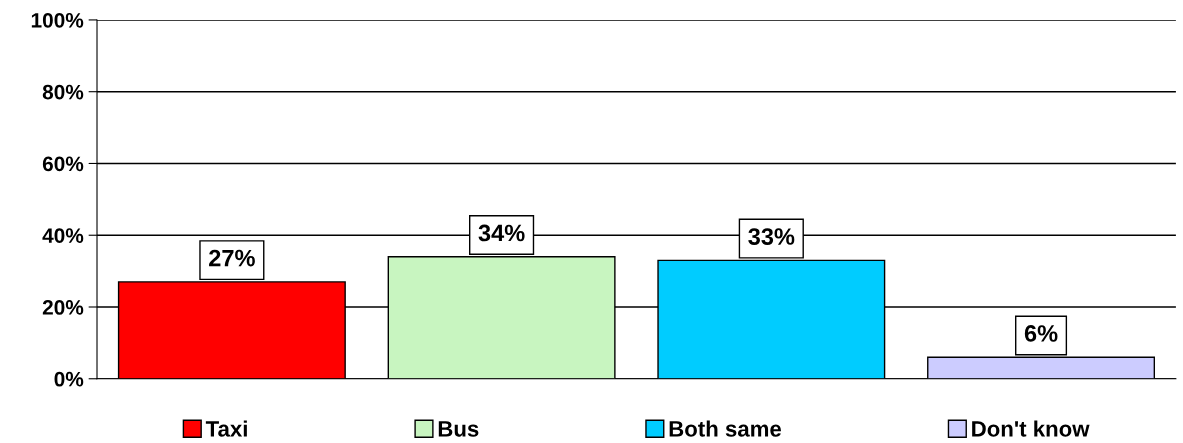 Image resolution: width=1183 pixels, height=443 pixels. I want to click on y-tick-label: 20%, so click(63, 307).